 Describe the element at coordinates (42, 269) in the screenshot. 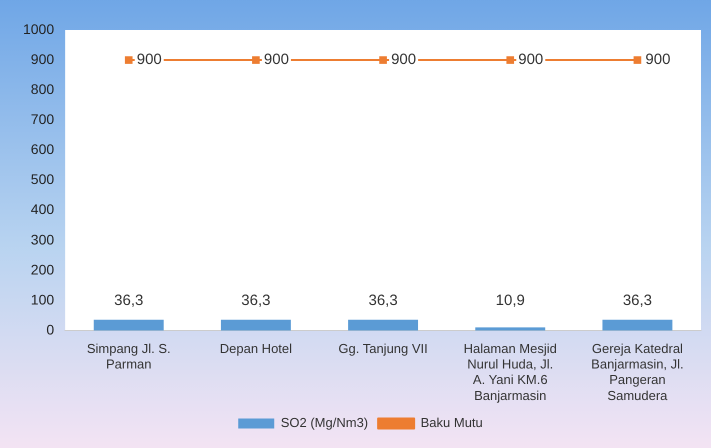

I see `y-tick-label: 200` at that location.